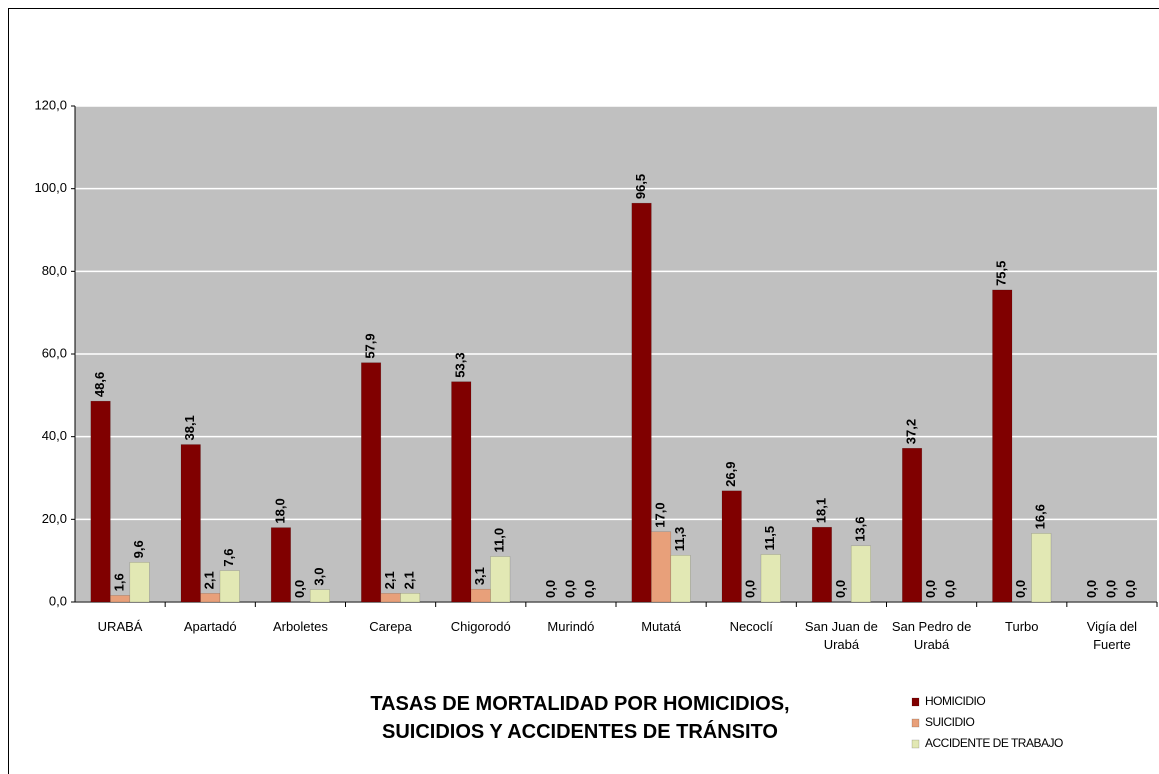 This screenshot has width=1159, height=774. Describe the element at coordinates (1112, 635) in the screenshot. I see `x-tick-label: Vigía del Fuerte` at that location.